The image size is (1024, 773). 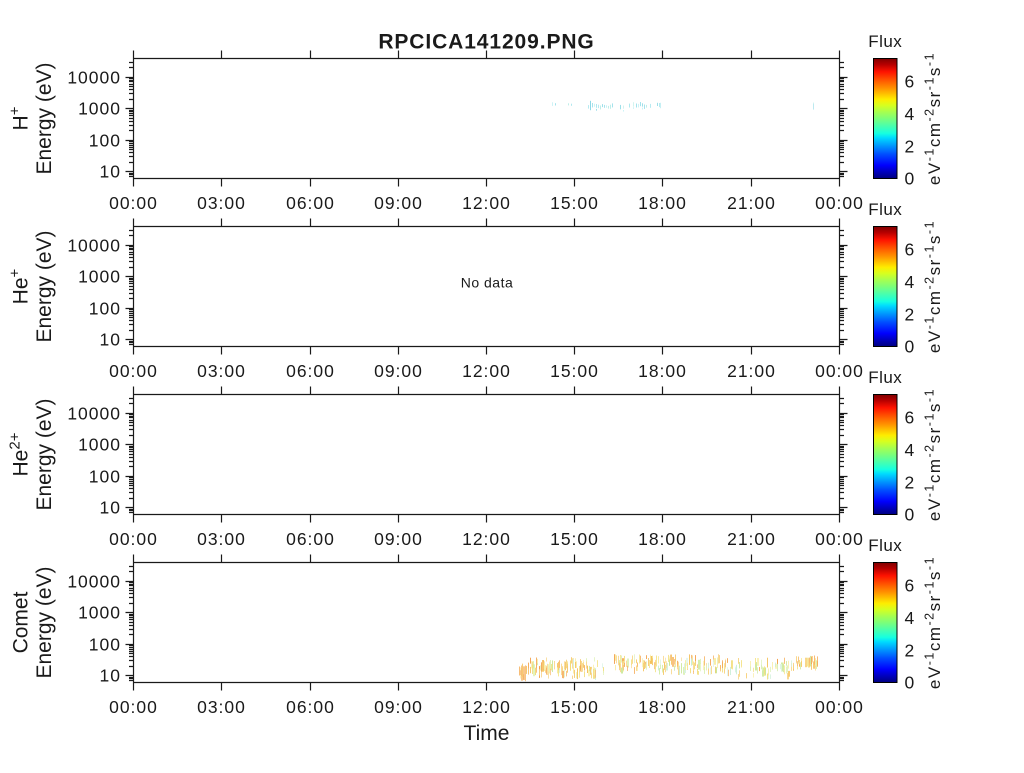 I want to click on svg-text: Time, so click(x=487, y=733).